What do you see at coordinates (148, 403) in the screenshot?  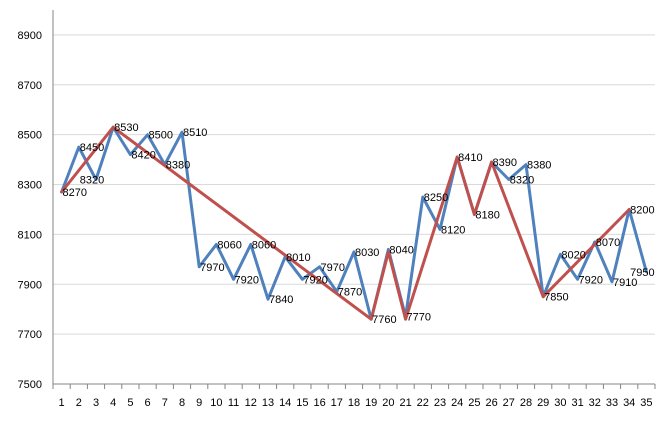 I see `x-tick-label: 6` at bounding box center [148, 403].